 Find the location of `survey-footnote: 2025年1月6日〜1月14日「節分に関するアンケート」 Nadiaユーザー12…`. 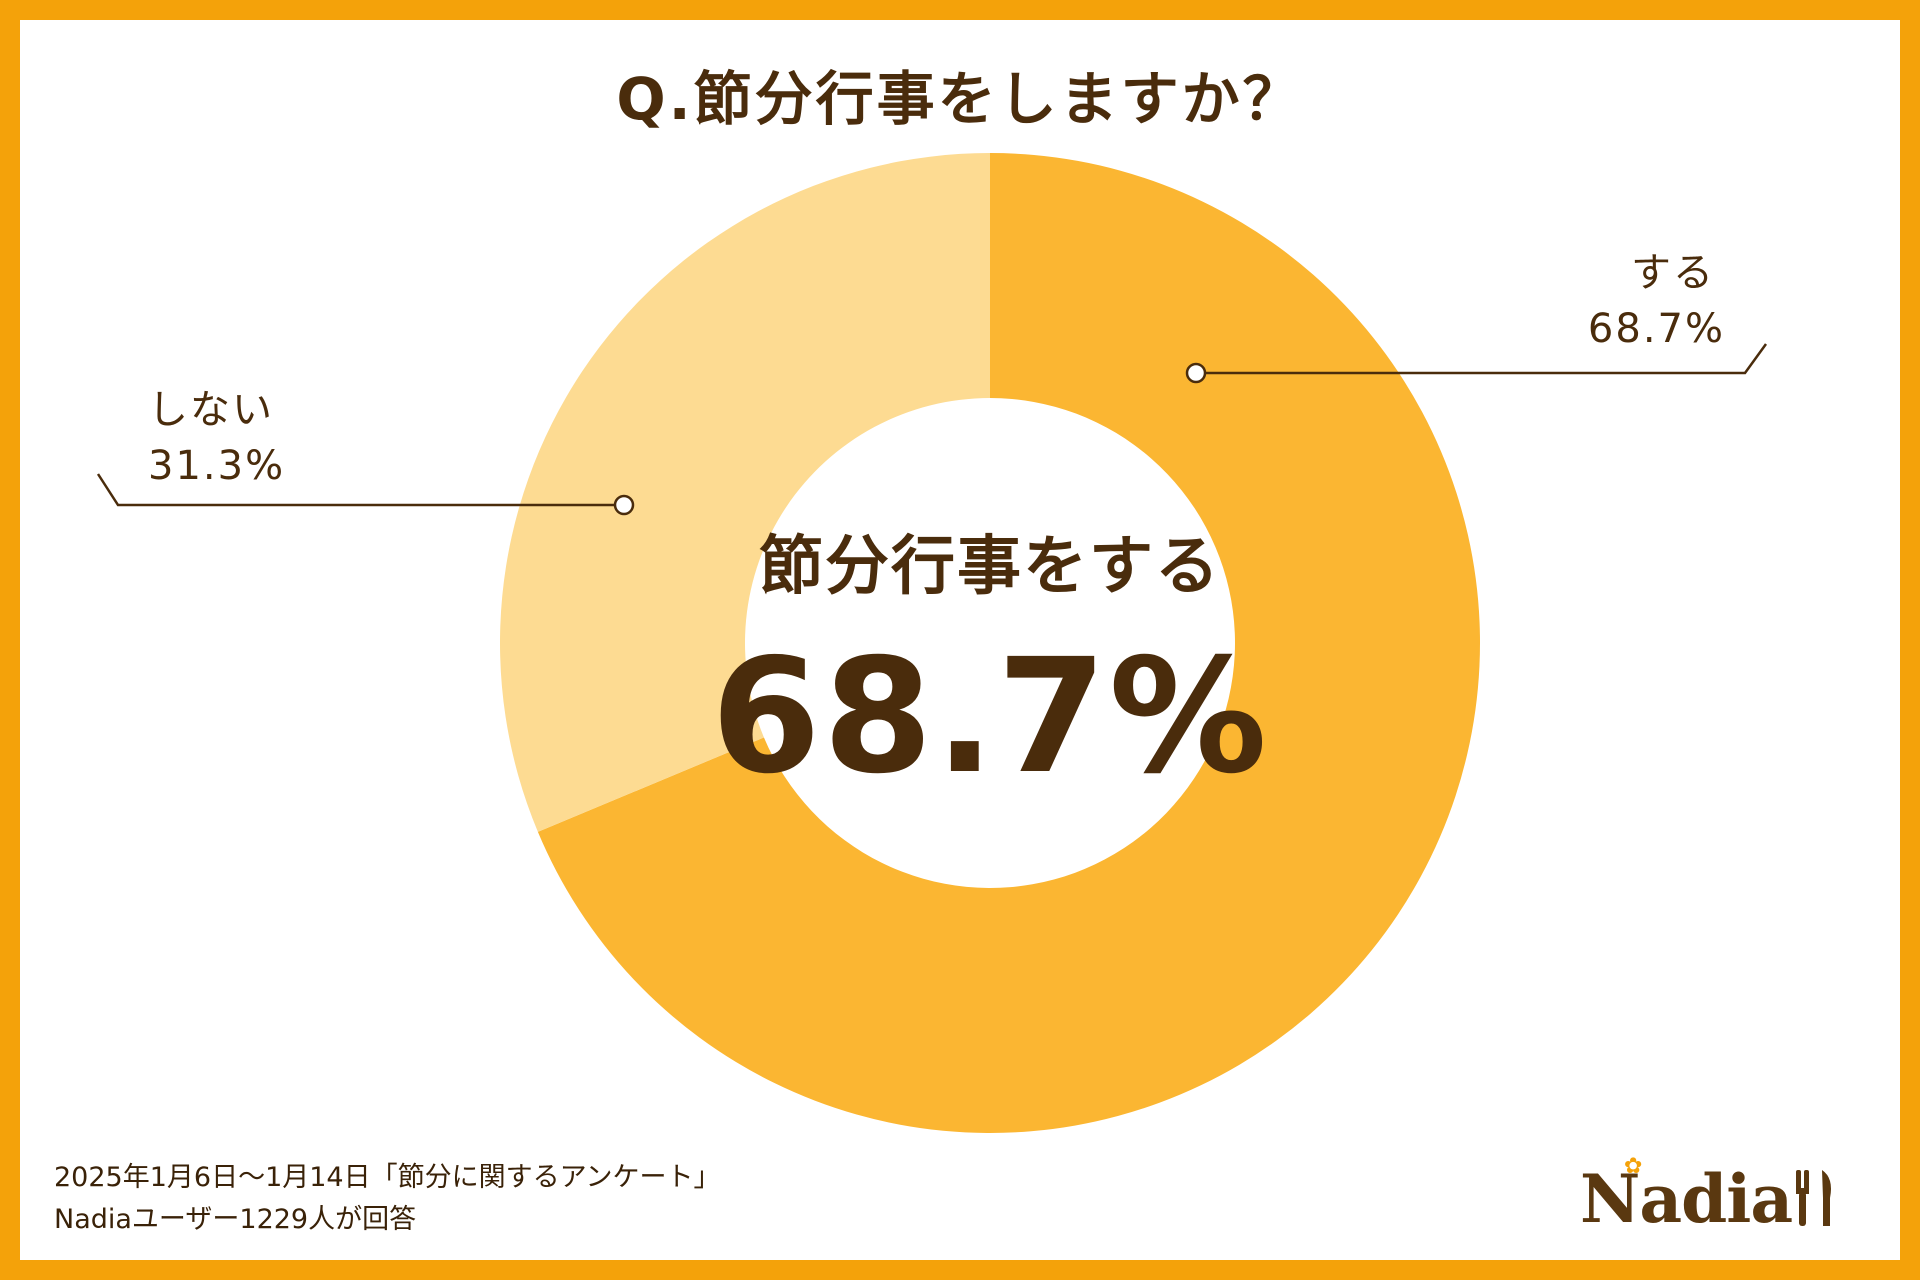

survey-footnote: 2025年1月6日〜1月14日「節分に関するアンケート」 Nadiaユーザー12… is located at coordinates (387, 1199).